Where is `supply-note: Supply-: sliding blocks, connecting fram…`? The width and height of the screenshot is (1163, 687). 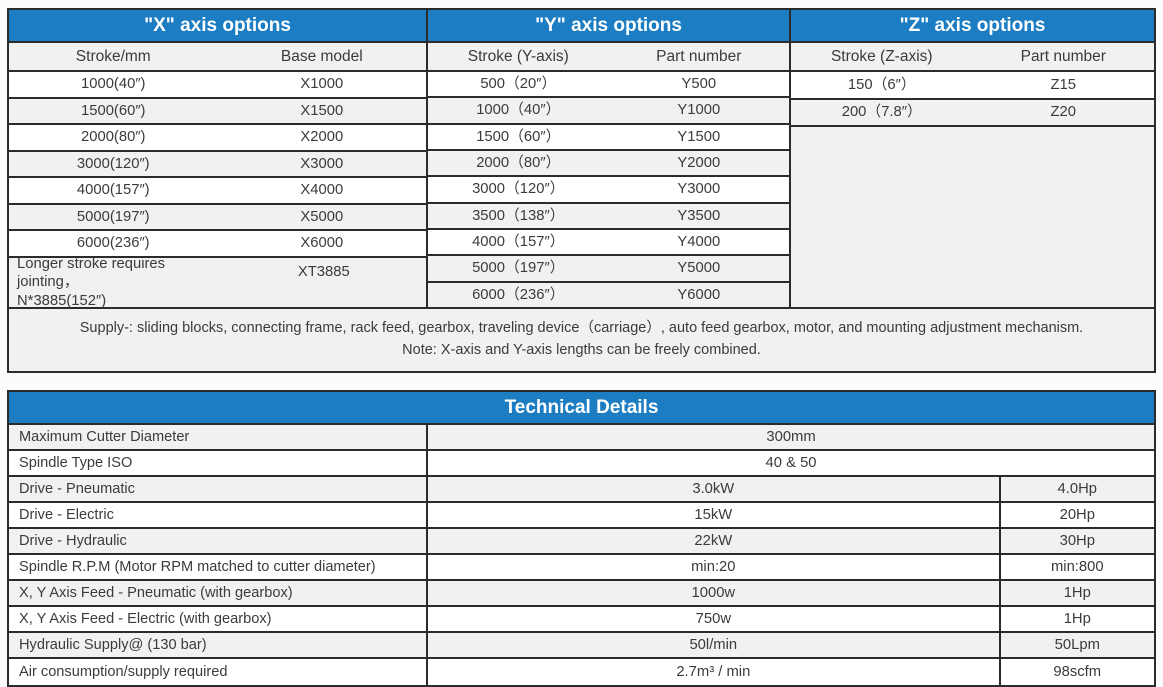
supply-note: Supply-: sliding blocks, connecting fram… is located at coordinates (581, 340).